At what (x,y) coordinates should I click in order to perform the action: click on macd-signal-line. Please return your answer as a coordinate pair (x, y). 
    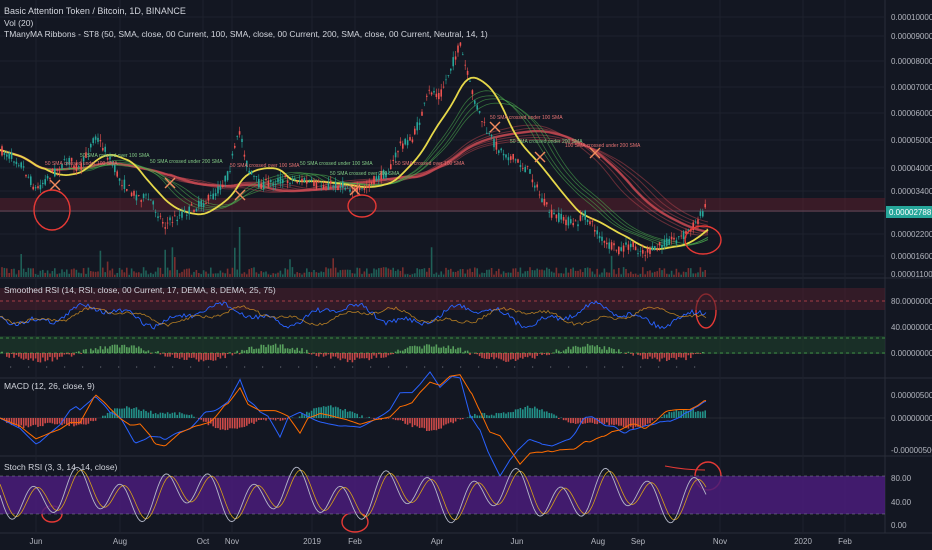
    Looking at the image, I should click on (353, 420).